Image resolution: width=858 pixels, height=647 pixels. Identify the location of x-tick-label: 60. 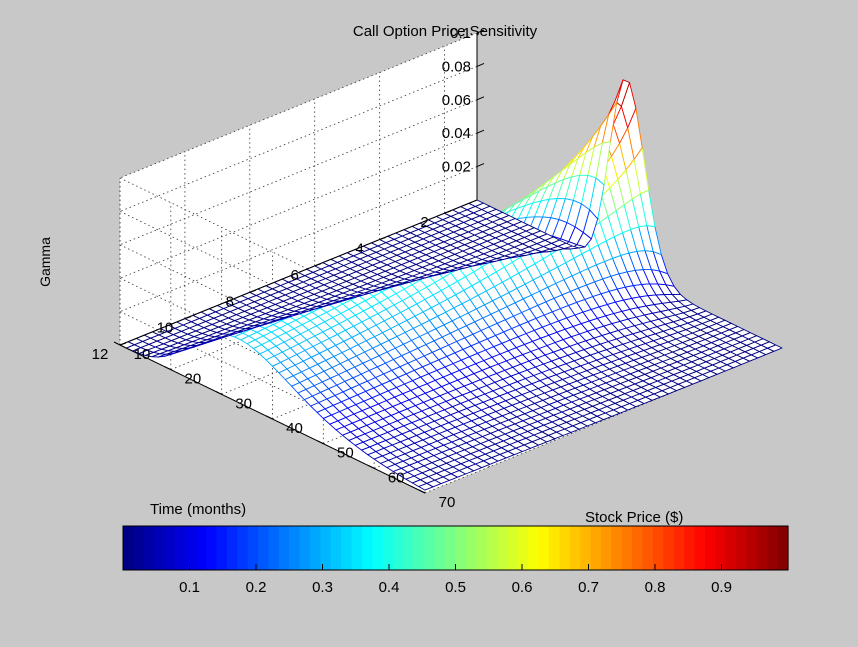
(396, 477).